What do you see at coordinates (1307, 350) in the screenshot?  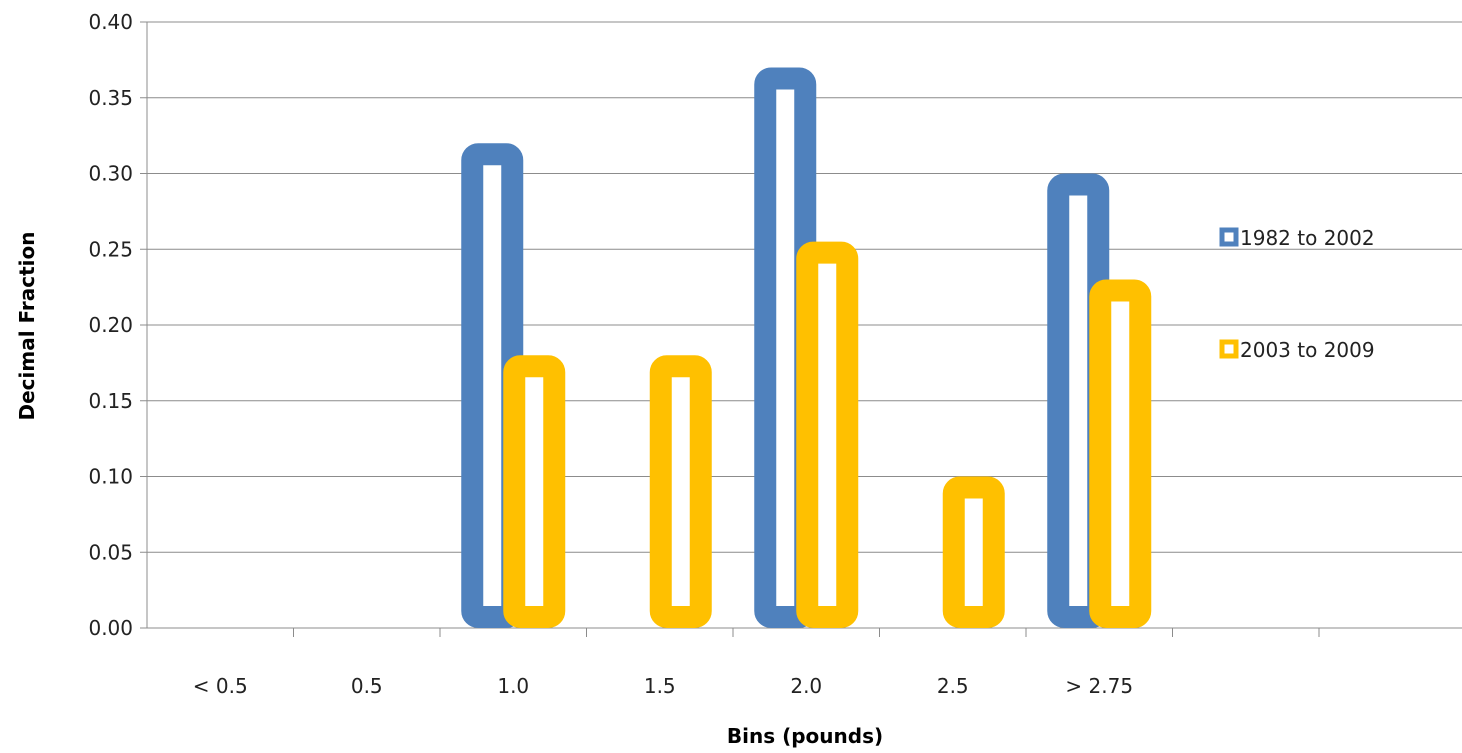 I see `legend-label: 2003 to 2009` at bounding box center [1307, 350].